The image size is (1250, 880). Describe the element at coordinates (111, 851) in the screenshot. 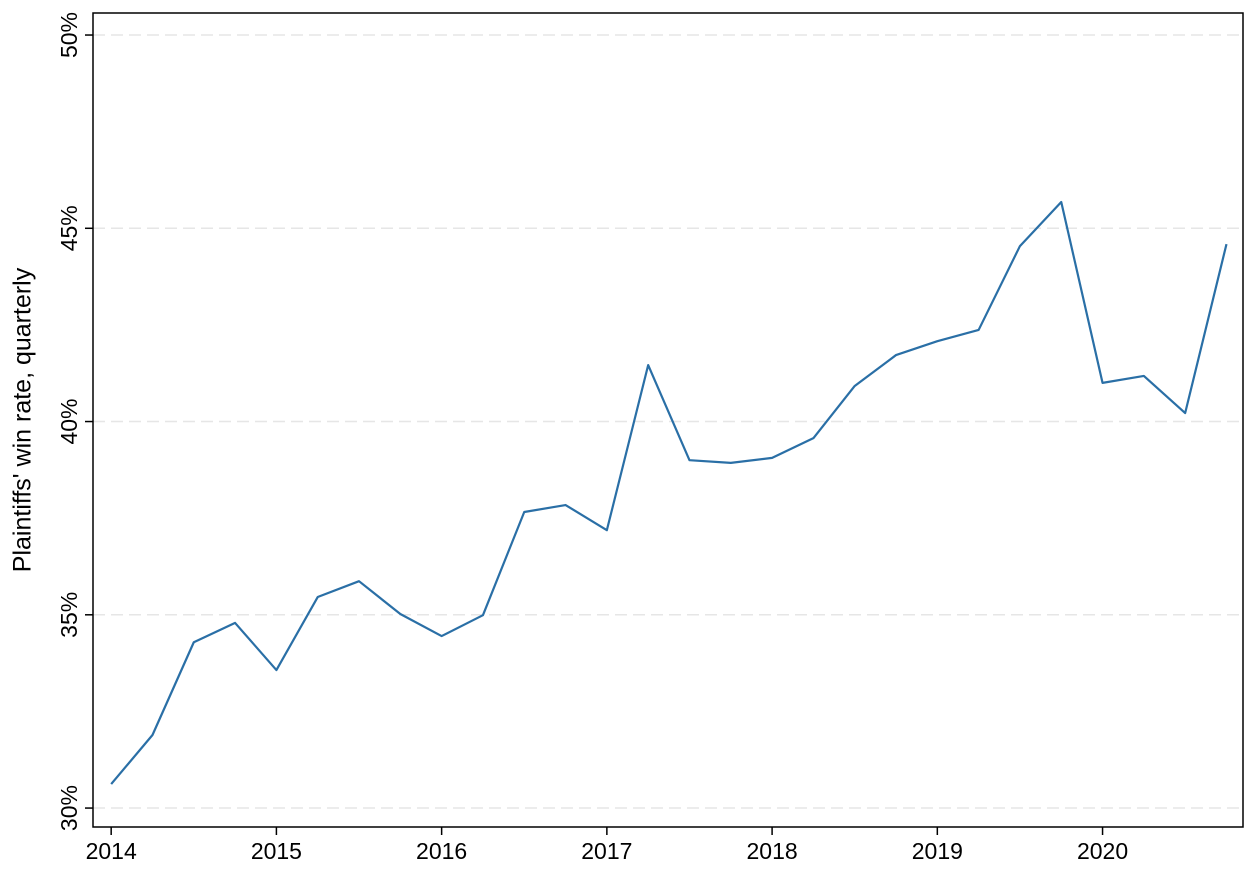

I see `x-tick-label: 2014` at that location.